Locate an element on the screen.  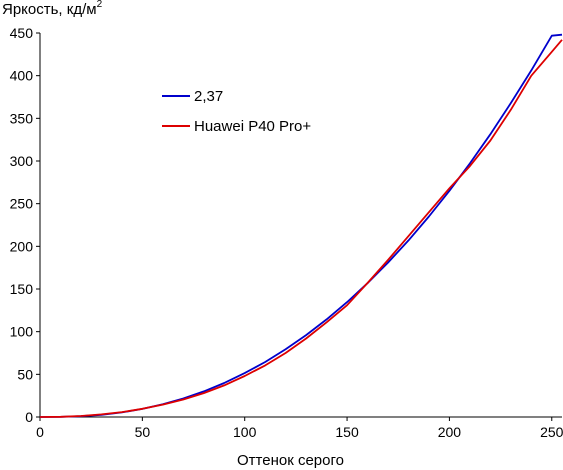
y-tick-label: 200 is located at coordinates (22, 246).